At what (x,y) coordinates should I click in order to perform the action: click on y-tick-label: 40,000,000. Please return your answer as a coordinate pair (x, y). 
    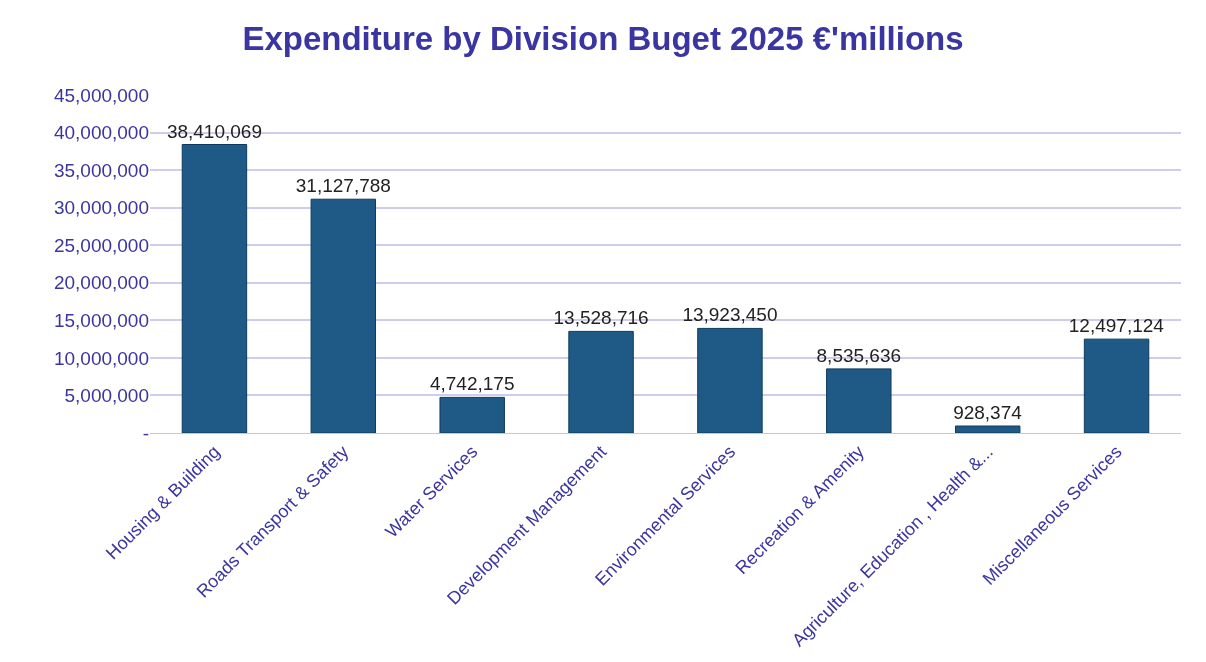
    Looking at the image, I should click on (101, 133).